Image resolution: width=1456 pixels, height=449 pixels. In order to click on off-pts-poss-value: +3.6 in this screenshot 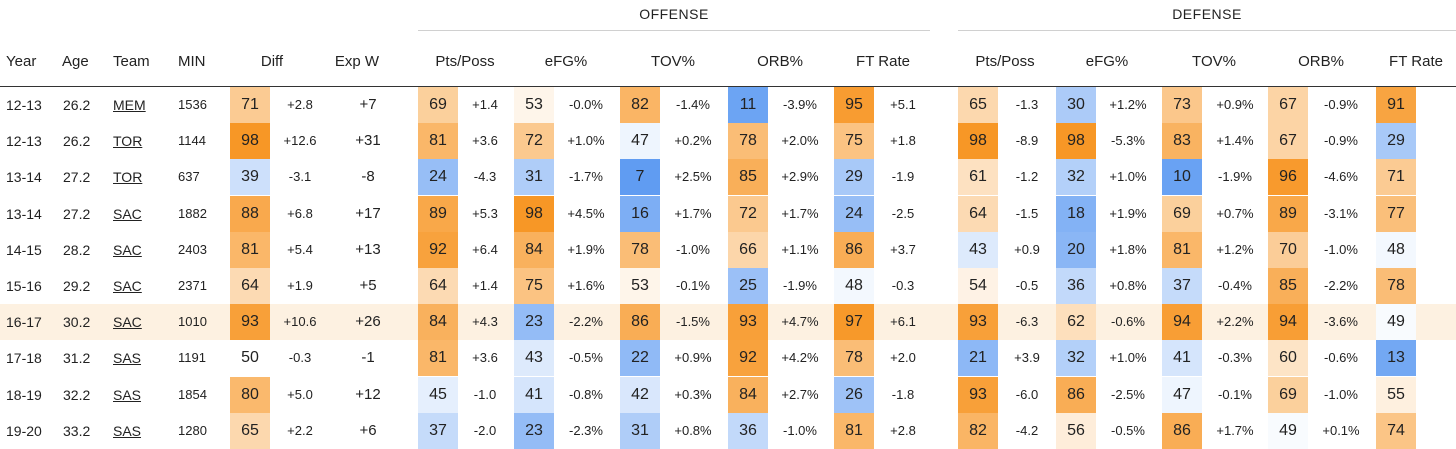, I will do `click(485, 141)`.